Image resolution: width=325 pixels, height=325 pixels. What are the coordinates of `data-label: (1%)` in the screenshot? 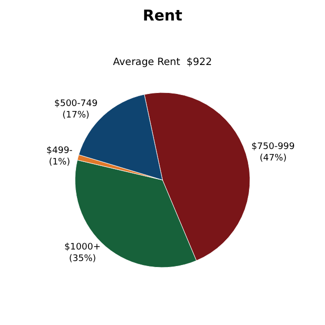 It's located at (59, 162).